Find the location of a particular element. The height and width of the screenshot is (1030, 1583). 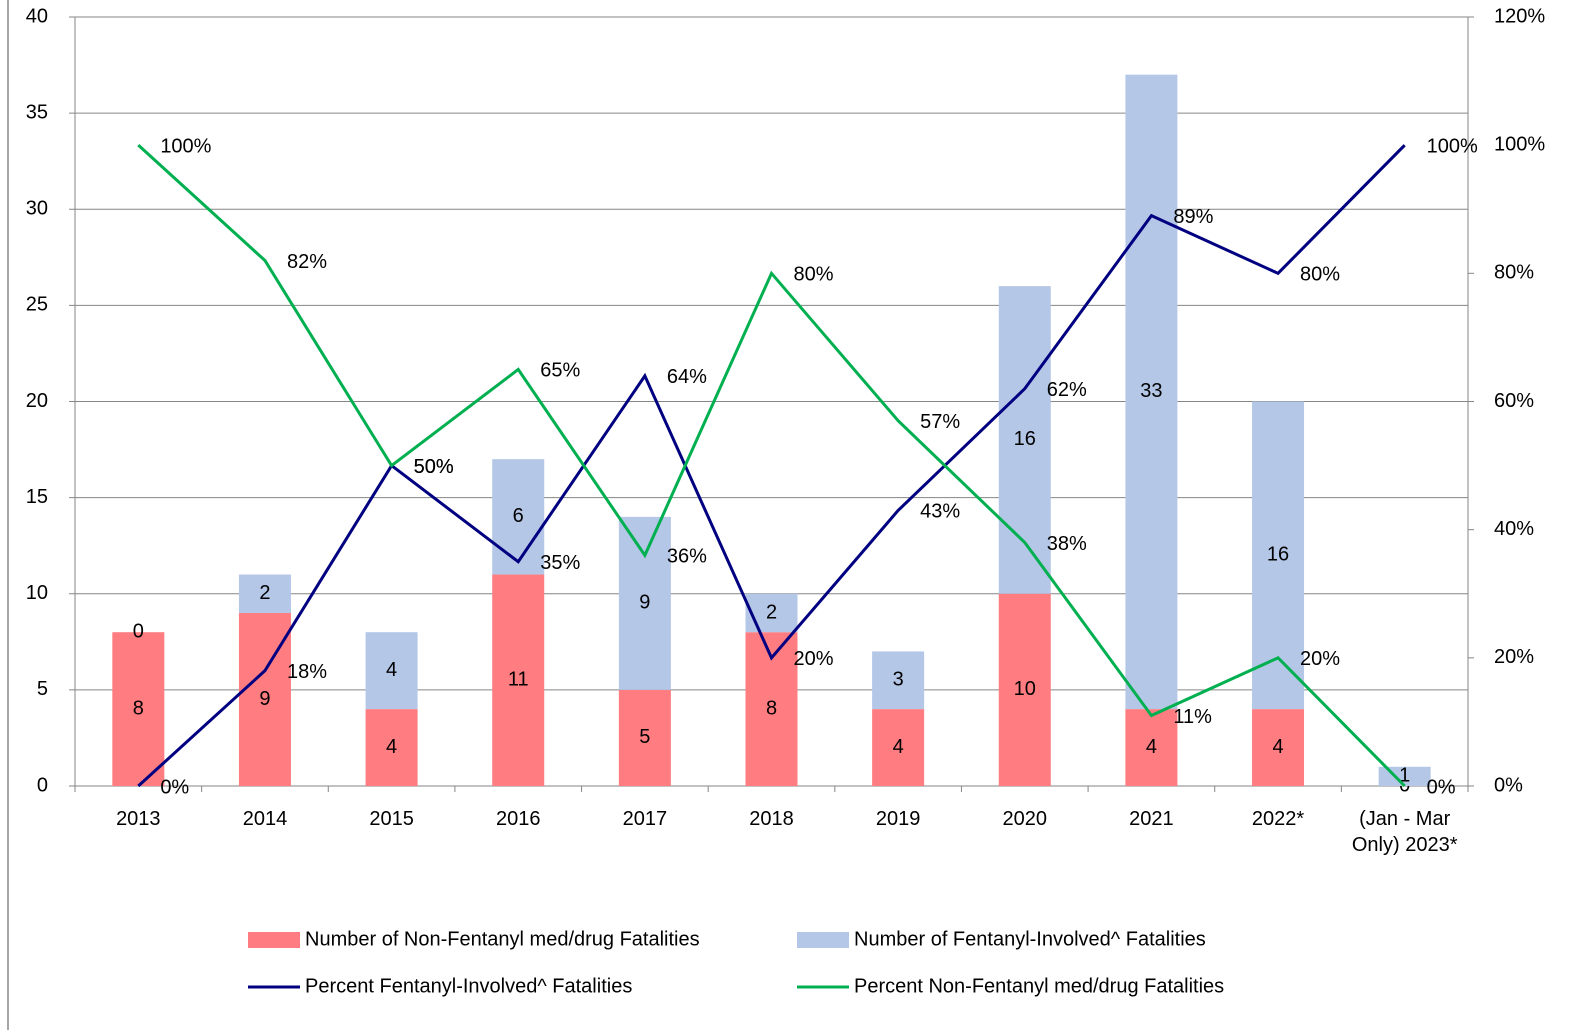

x-tick-label: 2022* is located at coordinates (1278, 819).